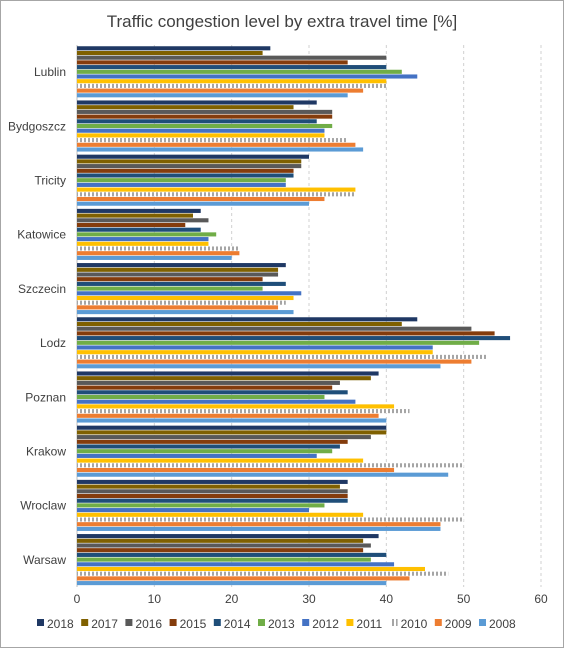  Describe the element at coordinates (201, 135) in the screenshot. I see `bar-bydgoszcz-2011` at that location.